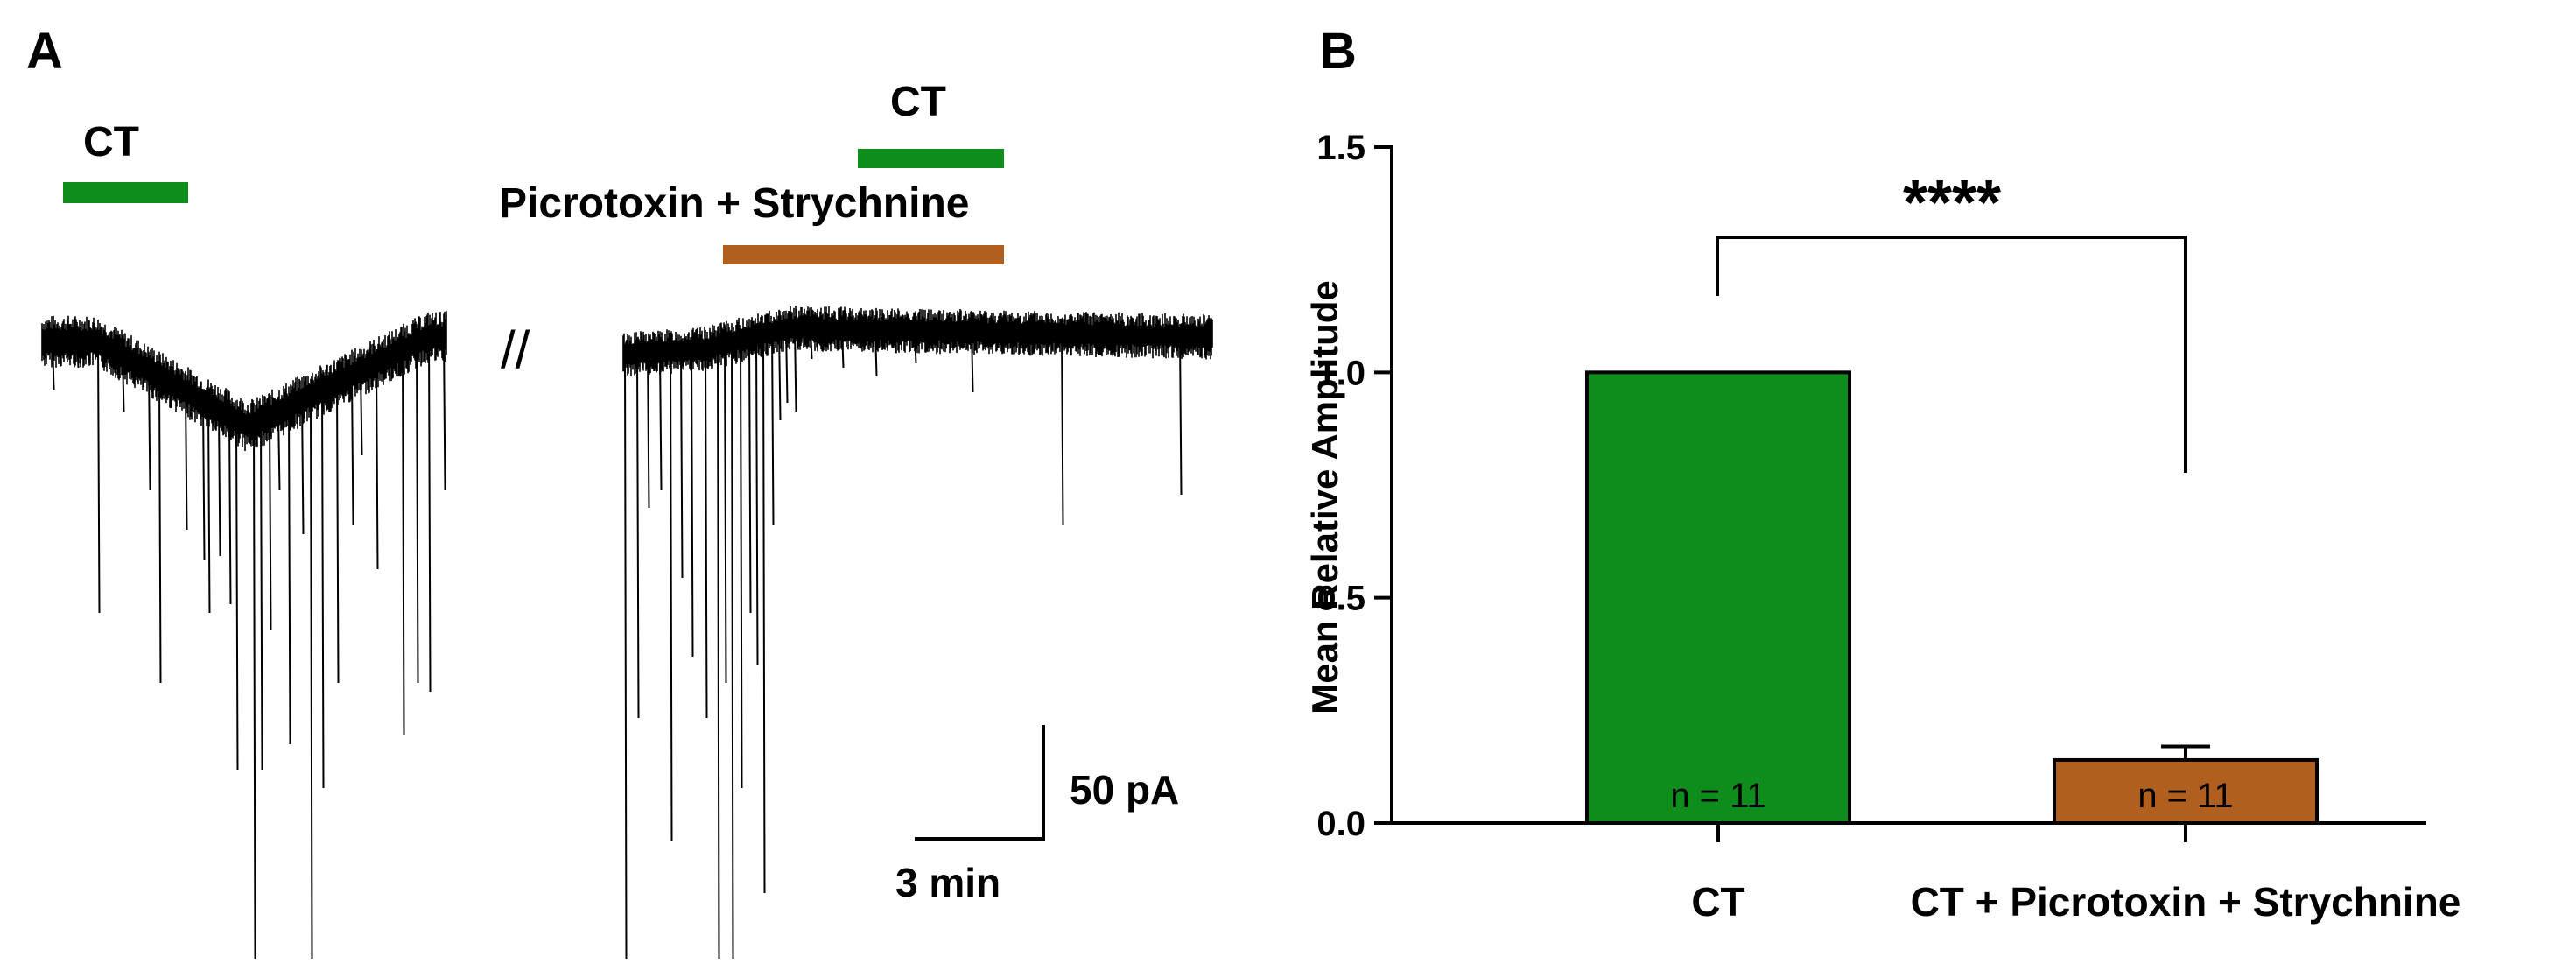 The width and height of the screenshot is (2576, 978). Describe the element at coordinates (864, 254) in the screenshot. I see `trace-2-antagonist-bar` at that location.